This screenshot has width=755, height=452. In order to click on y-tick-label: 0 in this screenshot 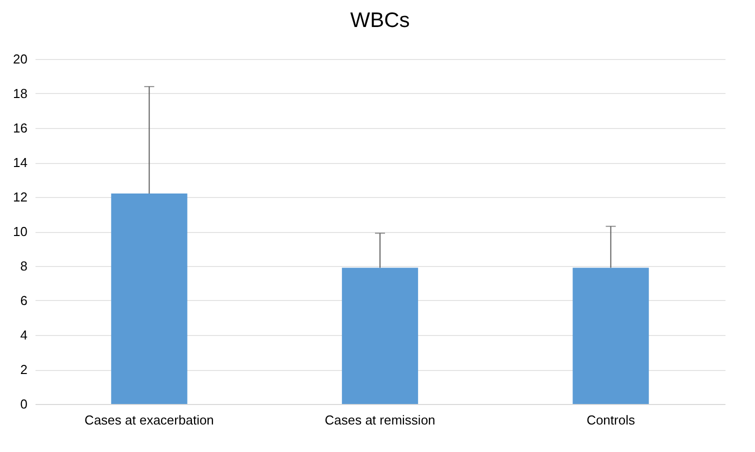, I will do `click(24, 404)`.